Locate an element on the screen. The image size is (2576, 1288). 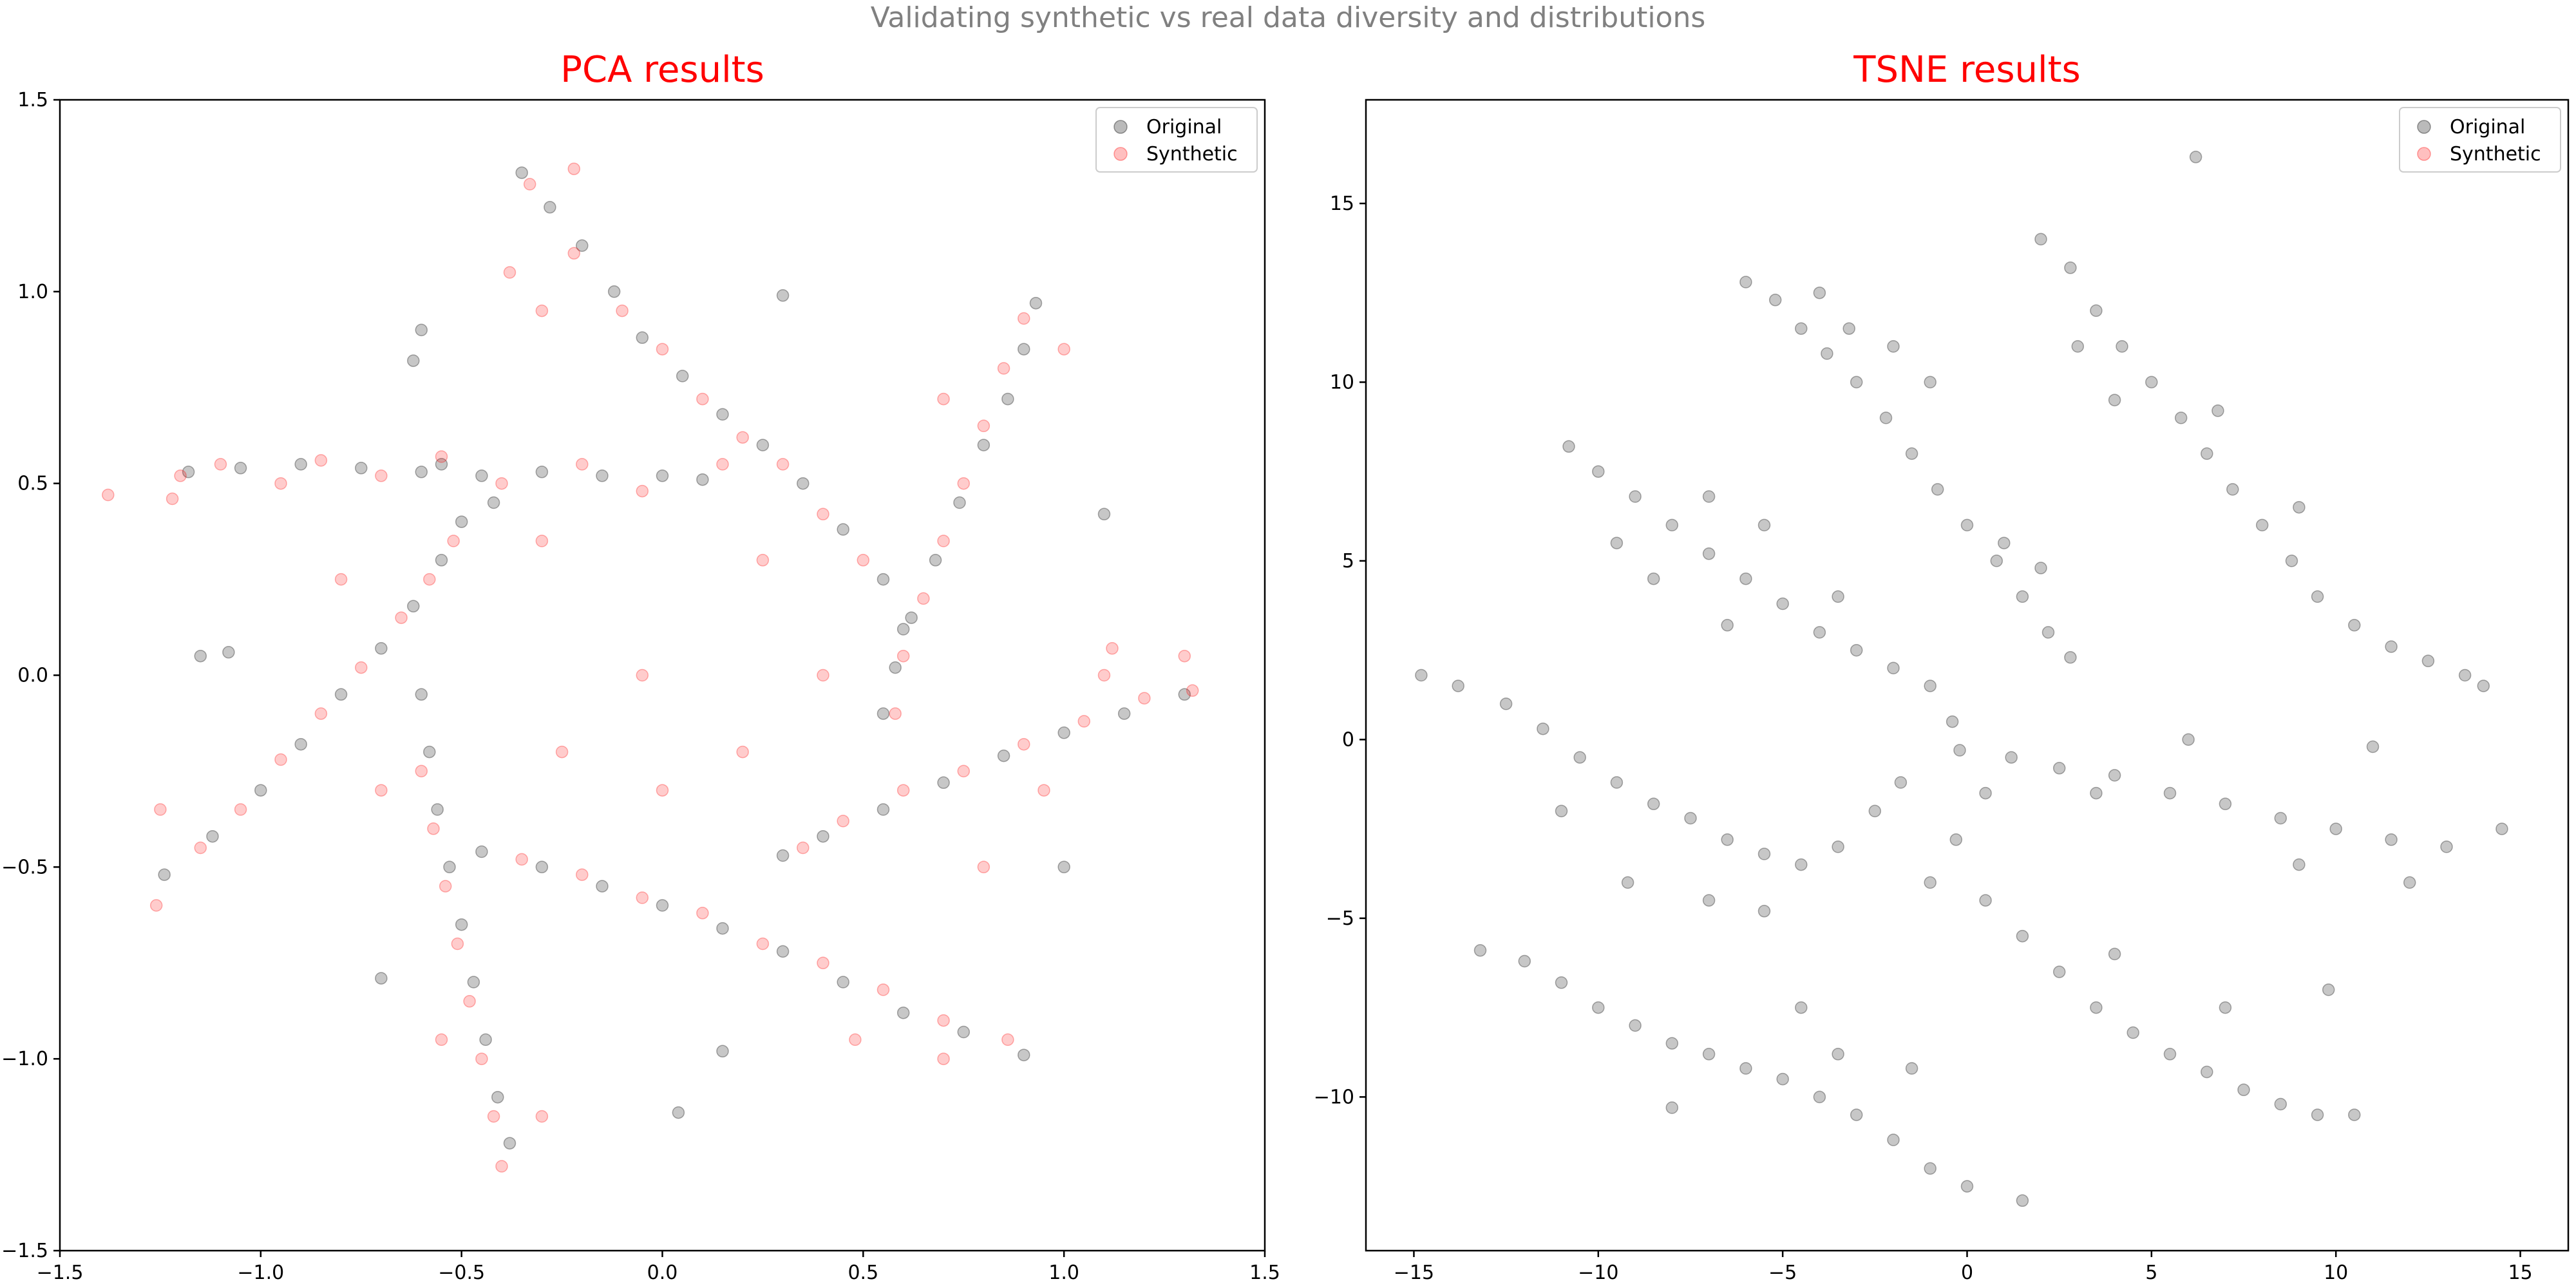
tsne-x-tick-label: 0 is located at coordinates (1967, 1273).